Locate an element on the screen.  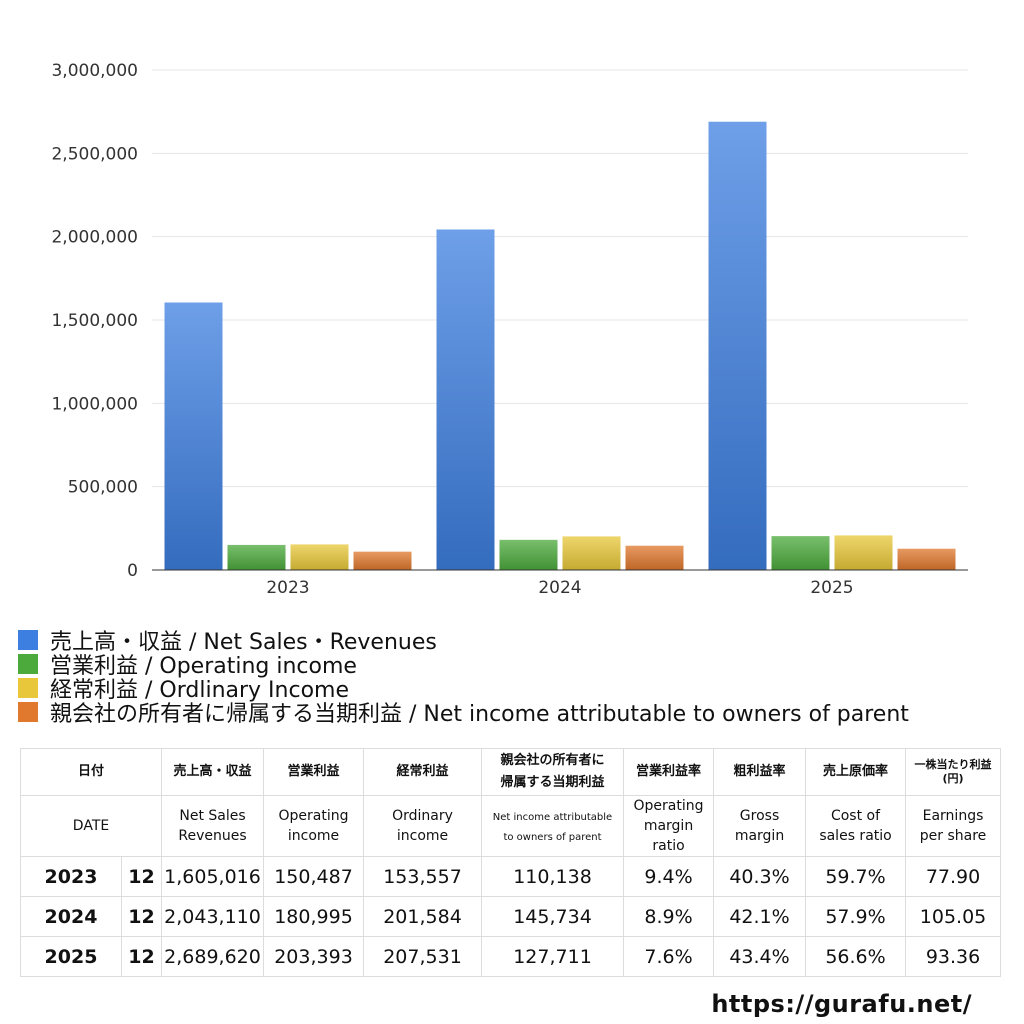
cell-net-income: 127,711 is located at coordinates (553, 956).